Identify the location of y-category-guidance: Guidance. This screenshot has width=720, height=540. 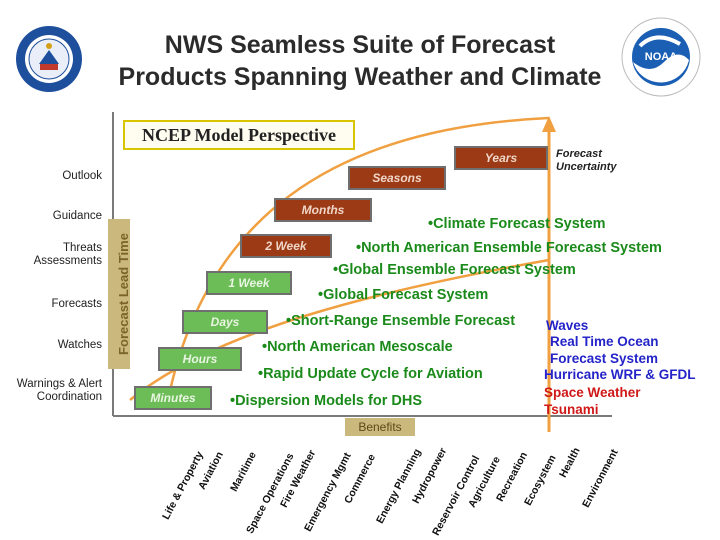
(77, 216).